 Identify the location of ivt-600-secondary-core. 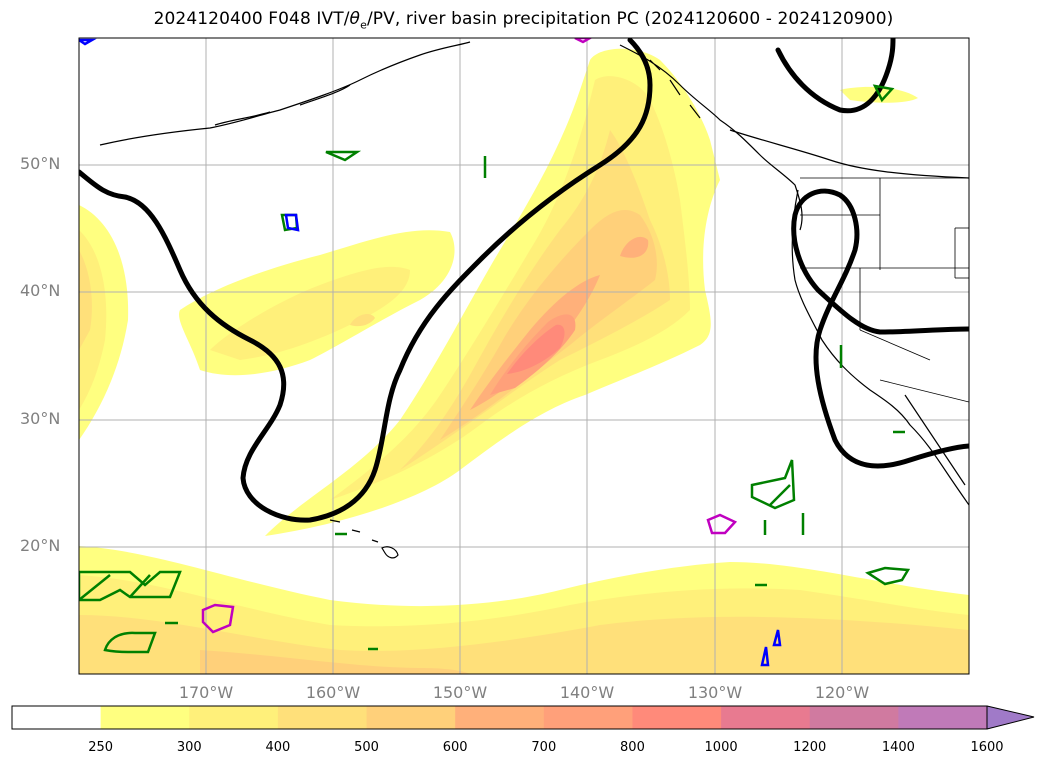
(634, 247).